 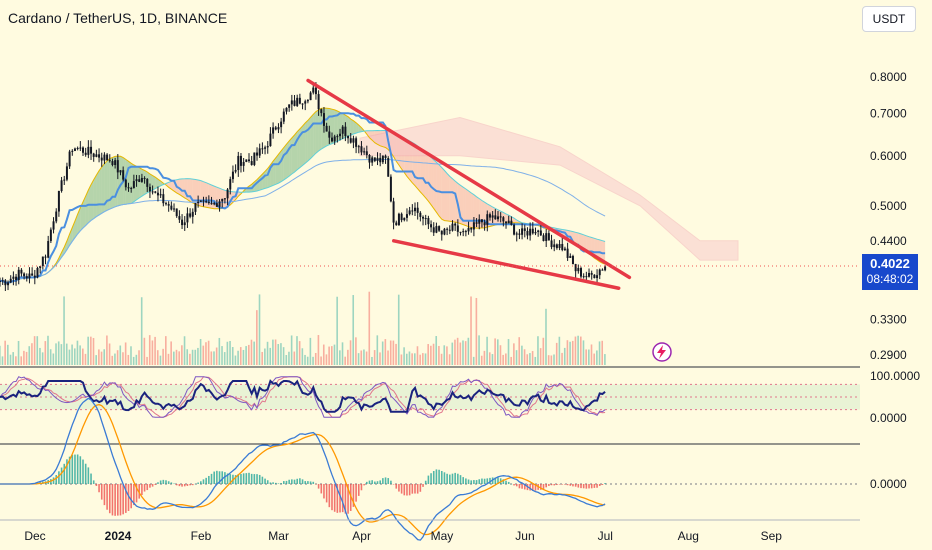 What do you see at coordinates (662, 352) in the screenshot?
I see `lightning-icon` at bounding box center [662, 352].